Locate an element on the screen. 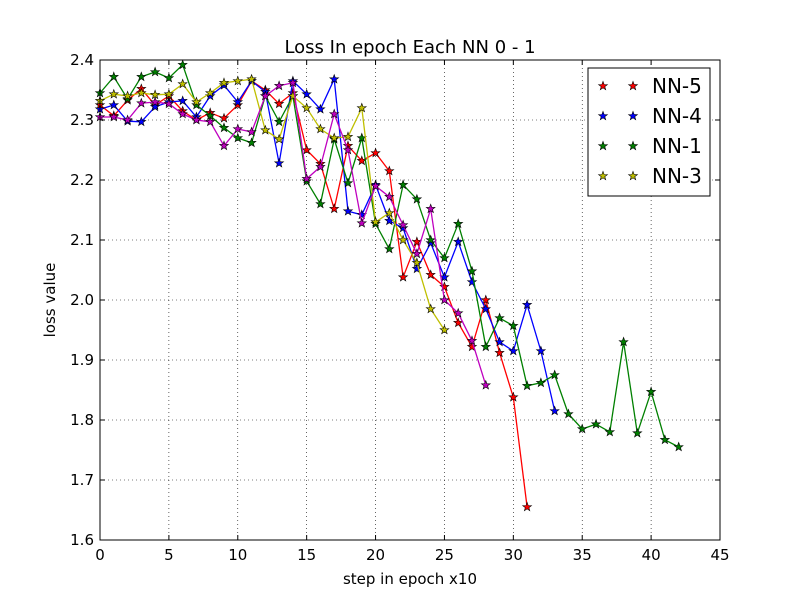 This screenshot has width=800, height=604. y-tick-label: 1.7 is located at coordinates (82, 480).